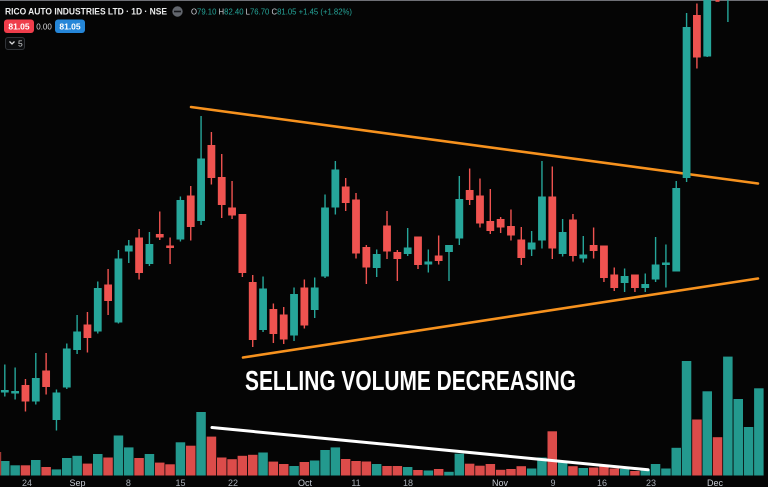 The width and height of the screenshot is (768, 487). Describe the element at coordinates (410, 380) in the screenshot. I see `svg-text: SELLING VOLUME DECREASING` at that location.